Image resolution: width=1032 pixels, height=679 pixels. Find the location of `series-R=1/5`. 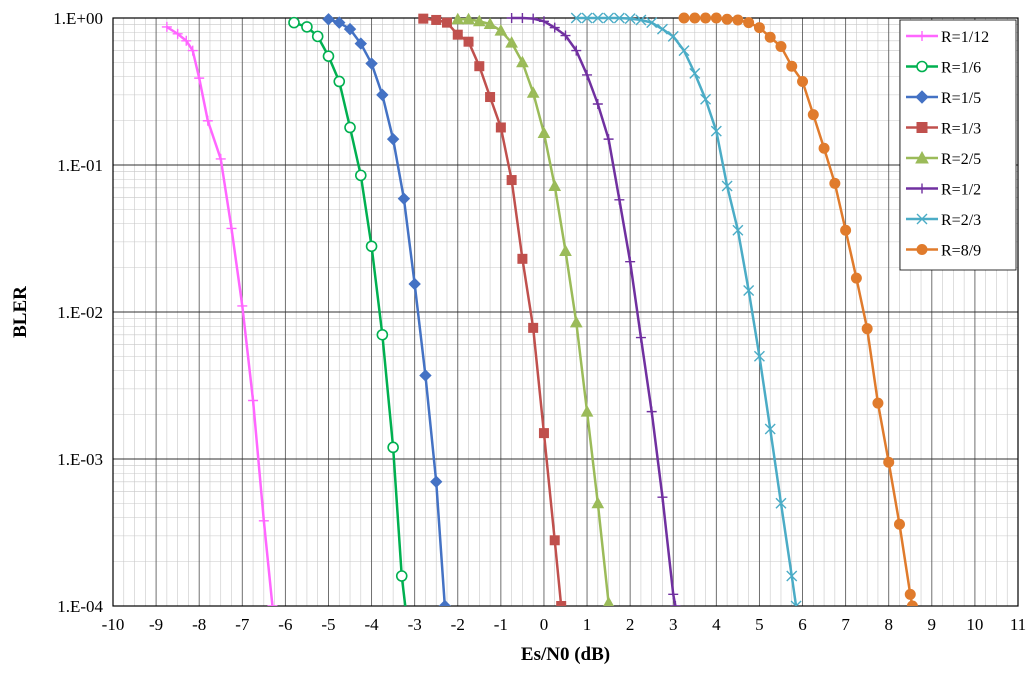

series-R=1/5 is located at coordinates (387, 309).